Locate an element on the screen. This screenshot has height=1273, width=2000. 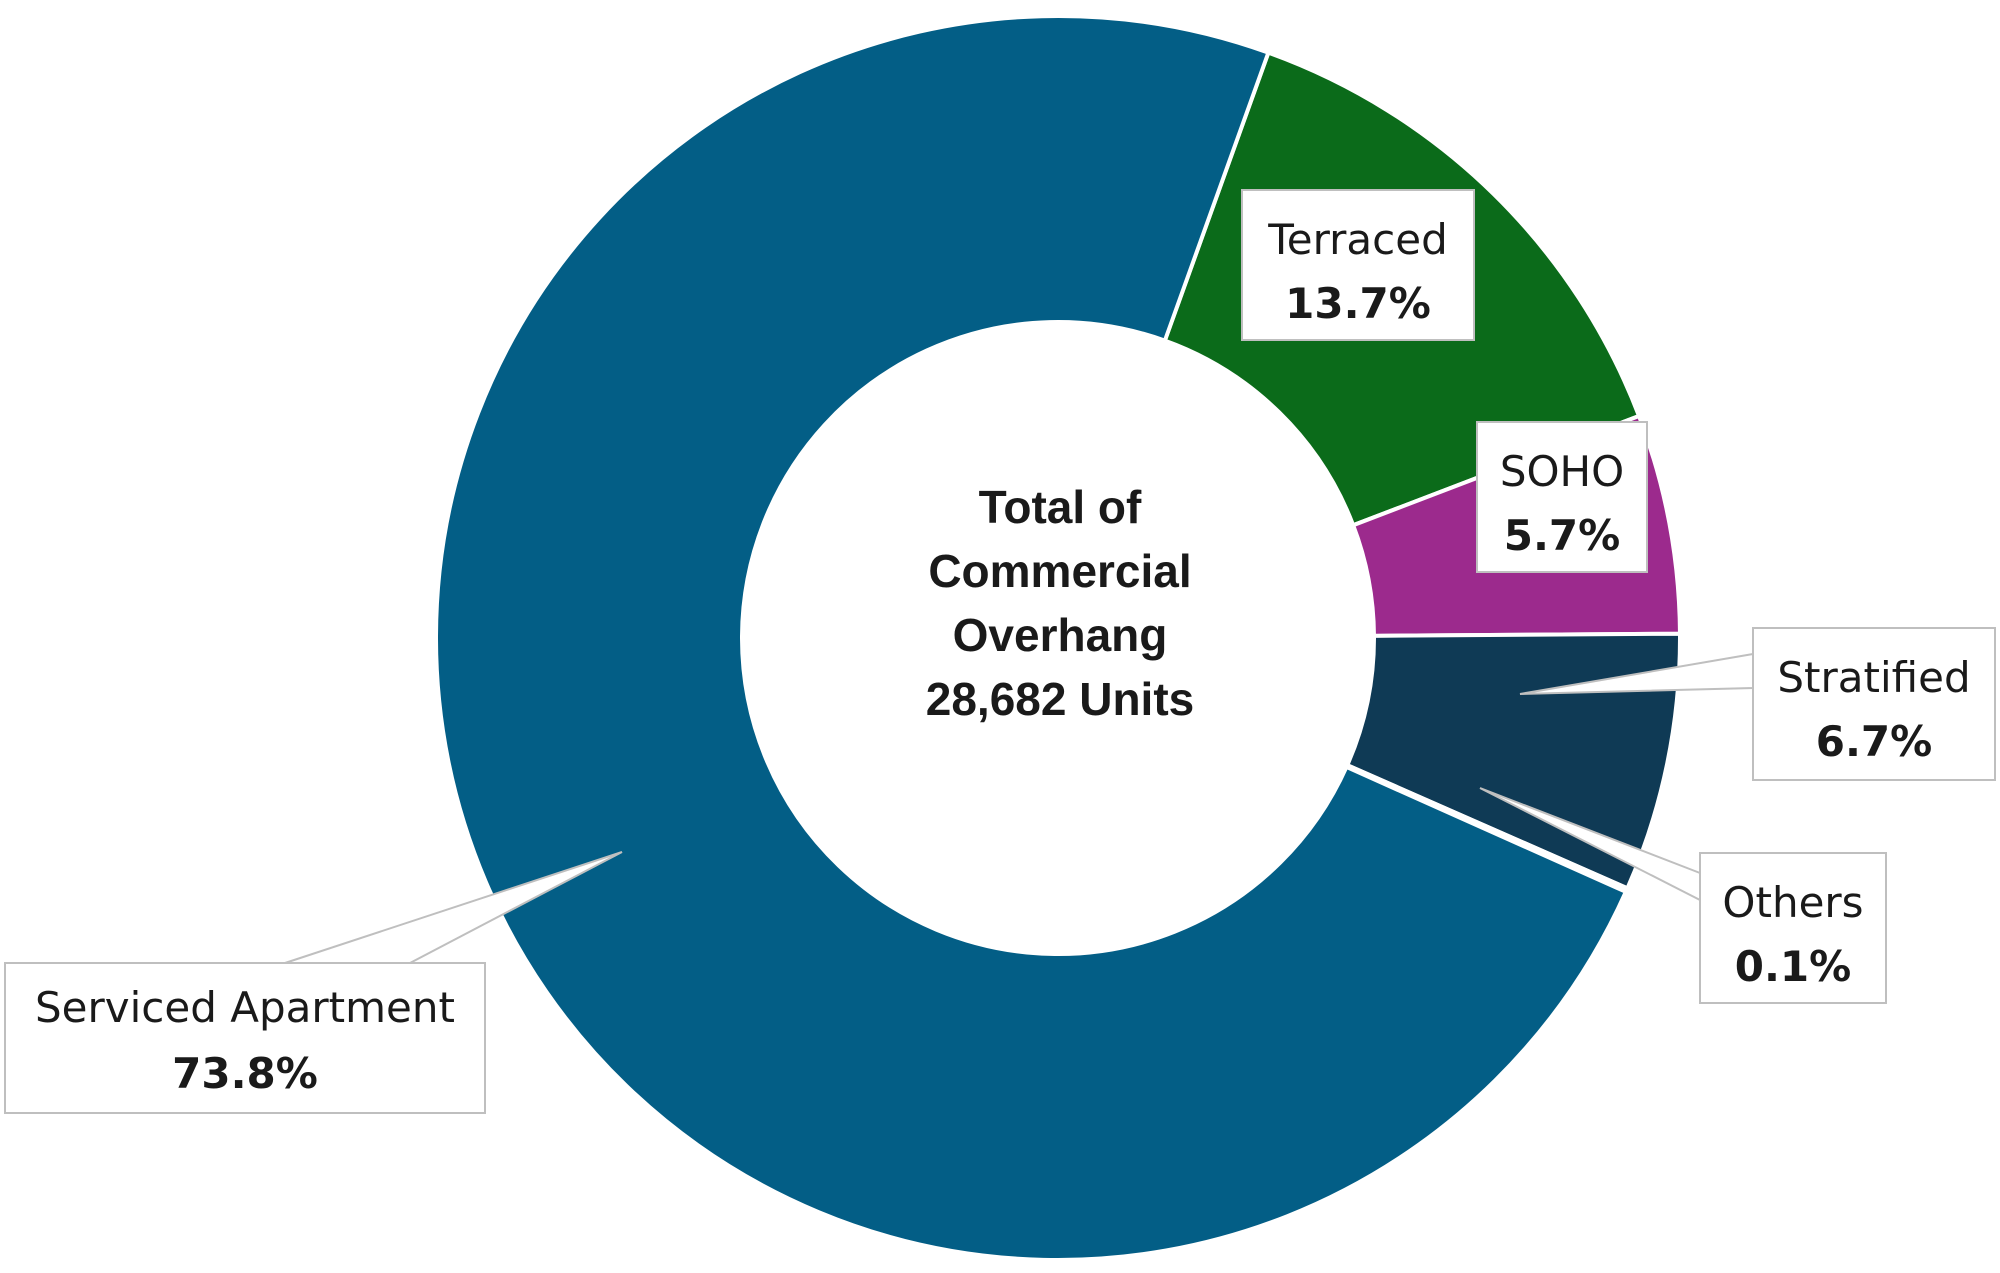
label-box-soho is located at coordinates (1562, 497).